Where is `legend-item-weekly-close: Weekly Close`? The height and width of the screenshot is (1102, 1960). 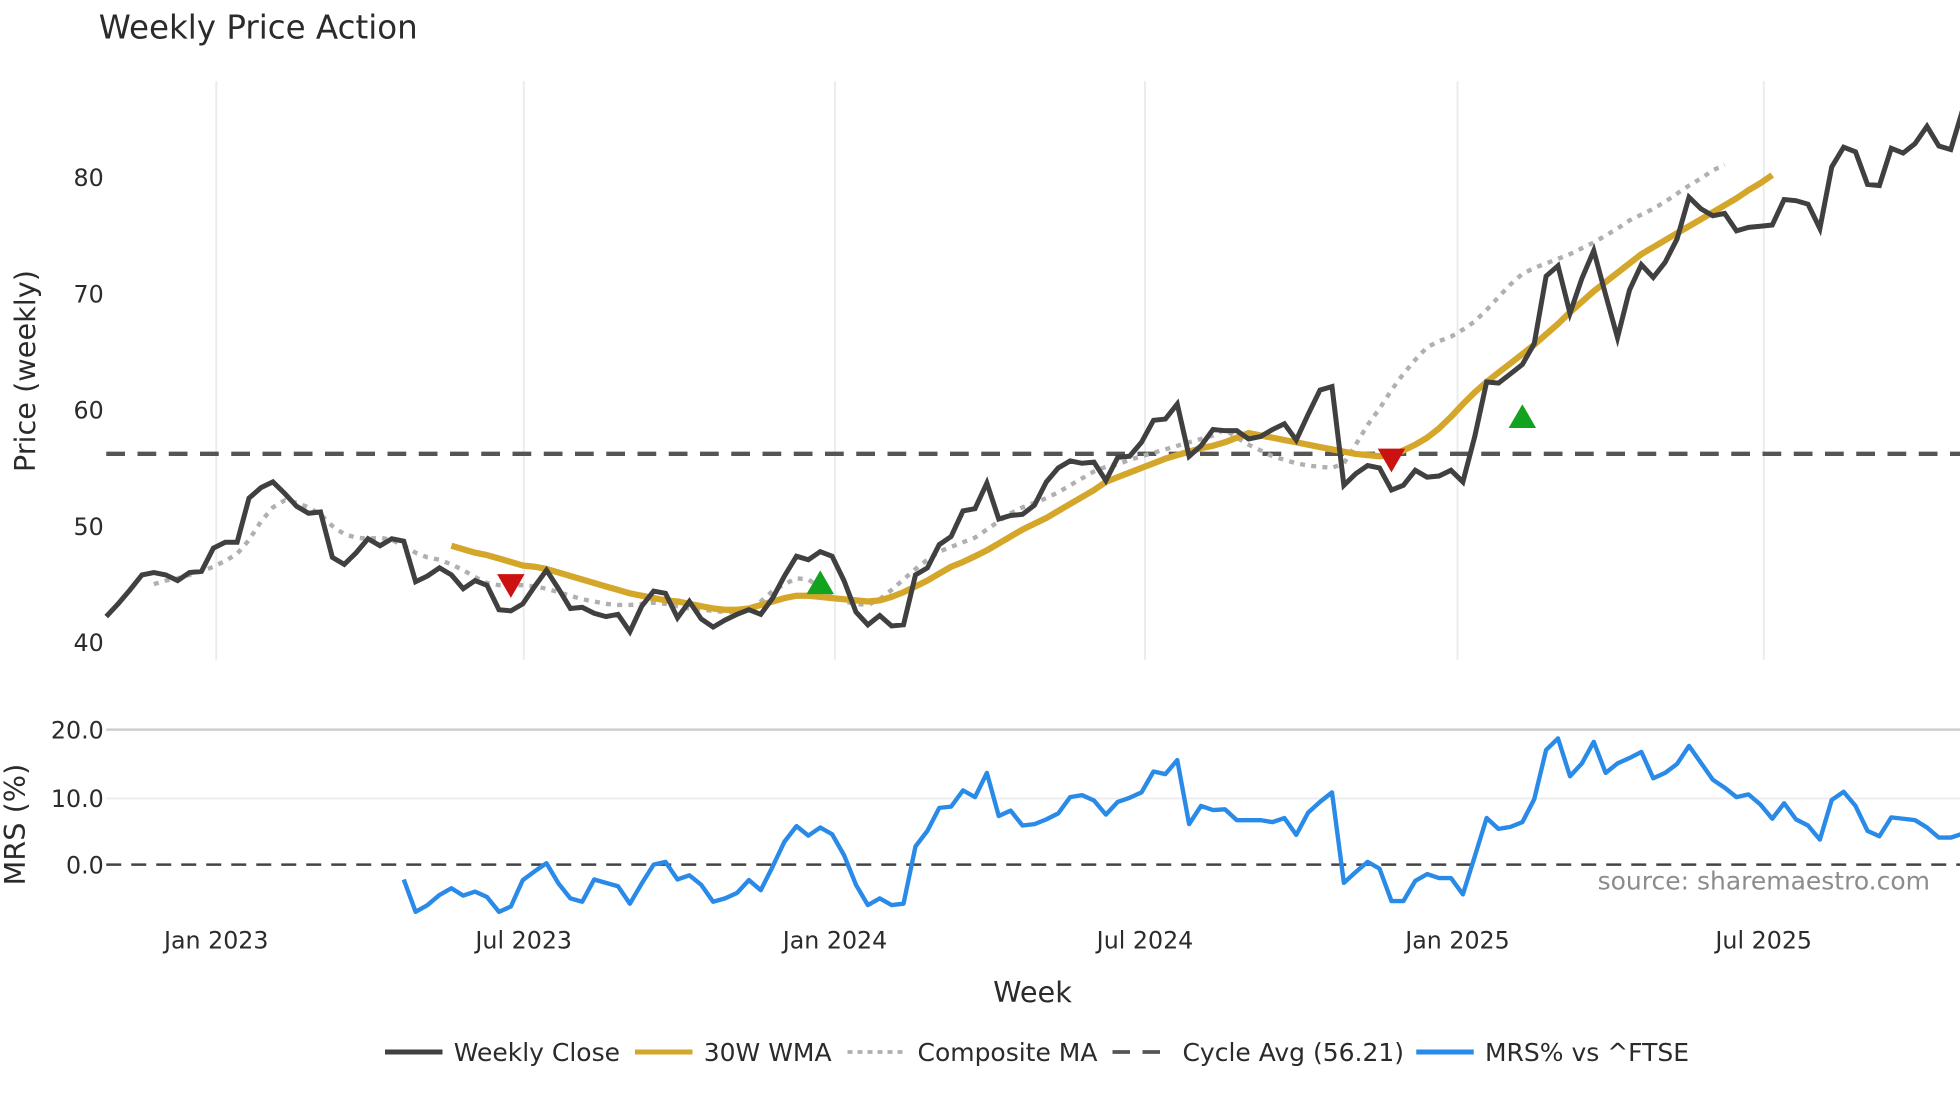
legend-item-weekly-close: Weekly Close is located at coordinates (502, 1052).